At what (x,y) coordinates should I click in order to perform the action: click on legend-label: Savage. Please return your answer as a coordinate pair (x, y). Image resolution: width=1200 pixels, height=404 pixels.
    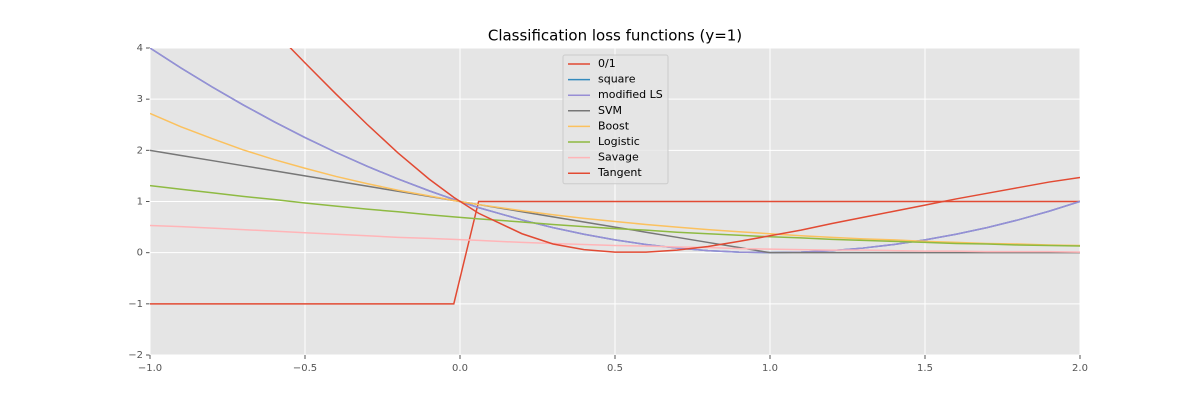
    Looking at the image, I should click on (618, 157).